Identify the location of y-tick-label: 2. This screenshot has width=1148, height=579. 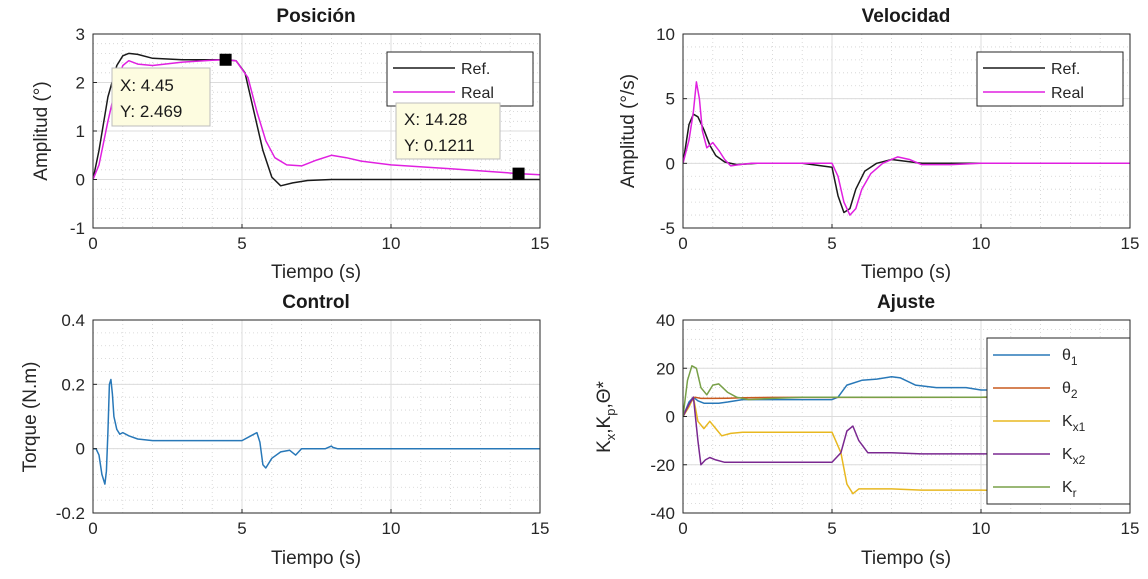
(80, 83).